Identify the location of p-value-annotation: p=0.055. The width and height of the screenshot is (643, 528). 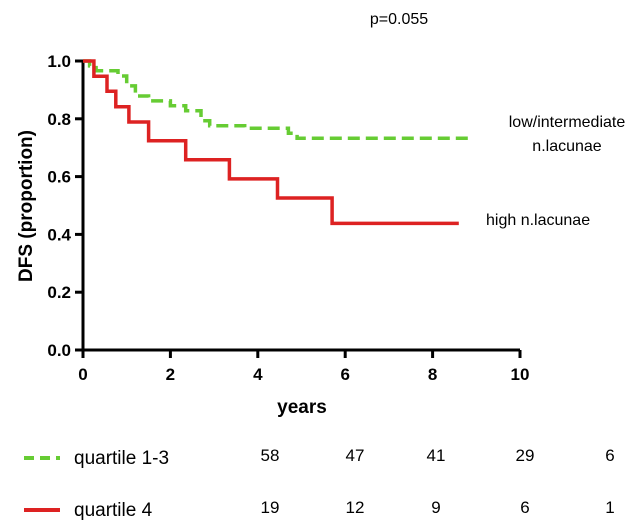
(399, 19).